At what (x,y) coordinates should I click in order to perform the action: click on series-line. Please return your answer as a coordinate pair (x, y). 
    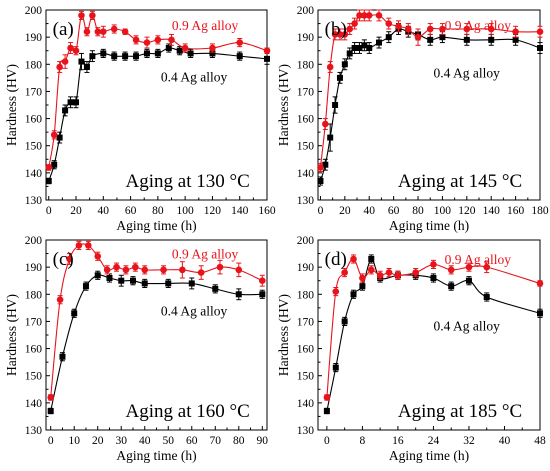
    Looking at the image, I should click on (156, 320).